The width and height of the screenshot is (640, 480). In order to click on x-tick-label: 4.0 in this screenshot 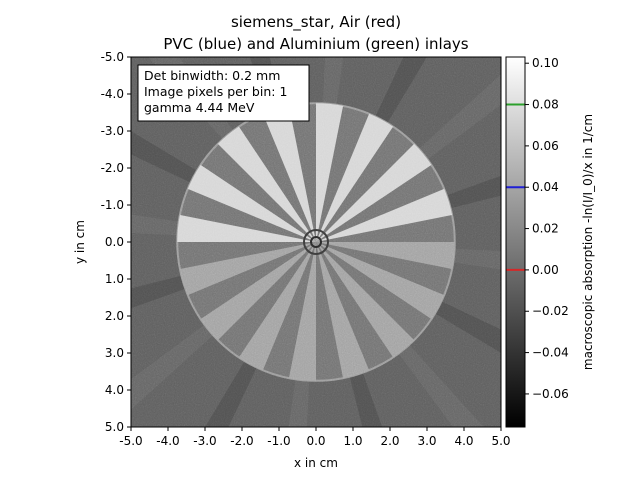, I will do `click(463, 441)`.